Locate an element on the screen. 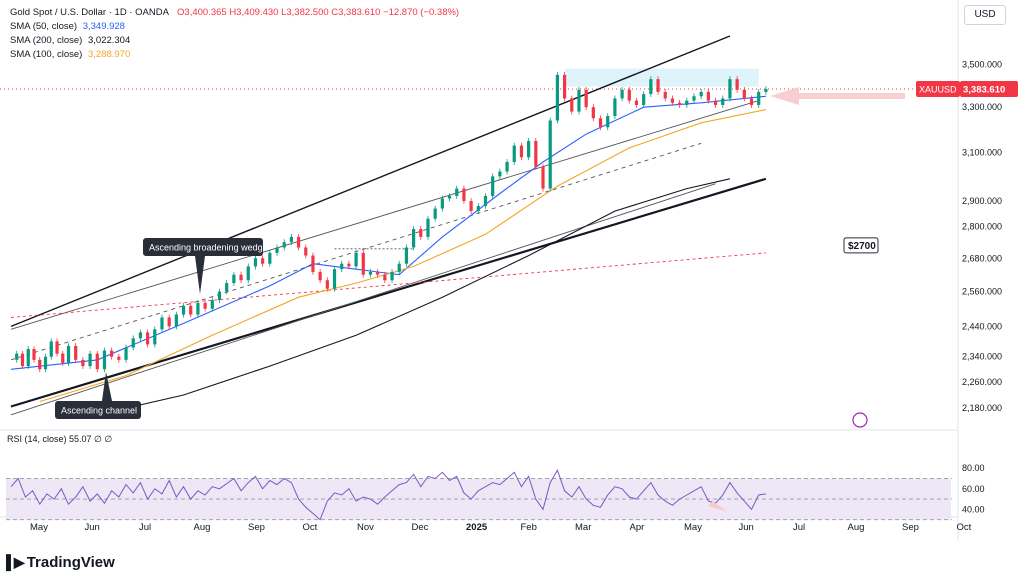 This screenshot has width=1024, height=581. wedge-annotation-pointer is located at coordinates (200, 275).